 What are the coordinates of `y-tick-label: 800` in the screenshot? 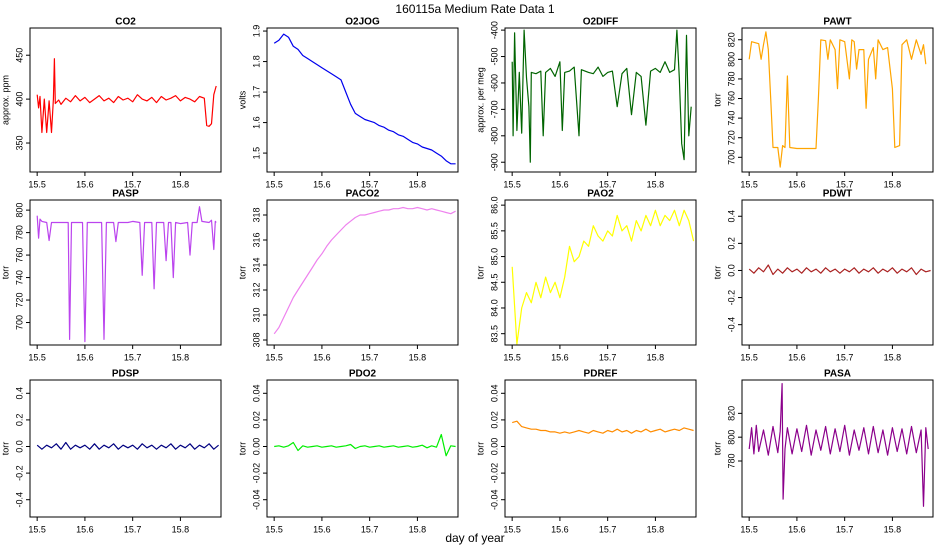 It's located at (731, 437).